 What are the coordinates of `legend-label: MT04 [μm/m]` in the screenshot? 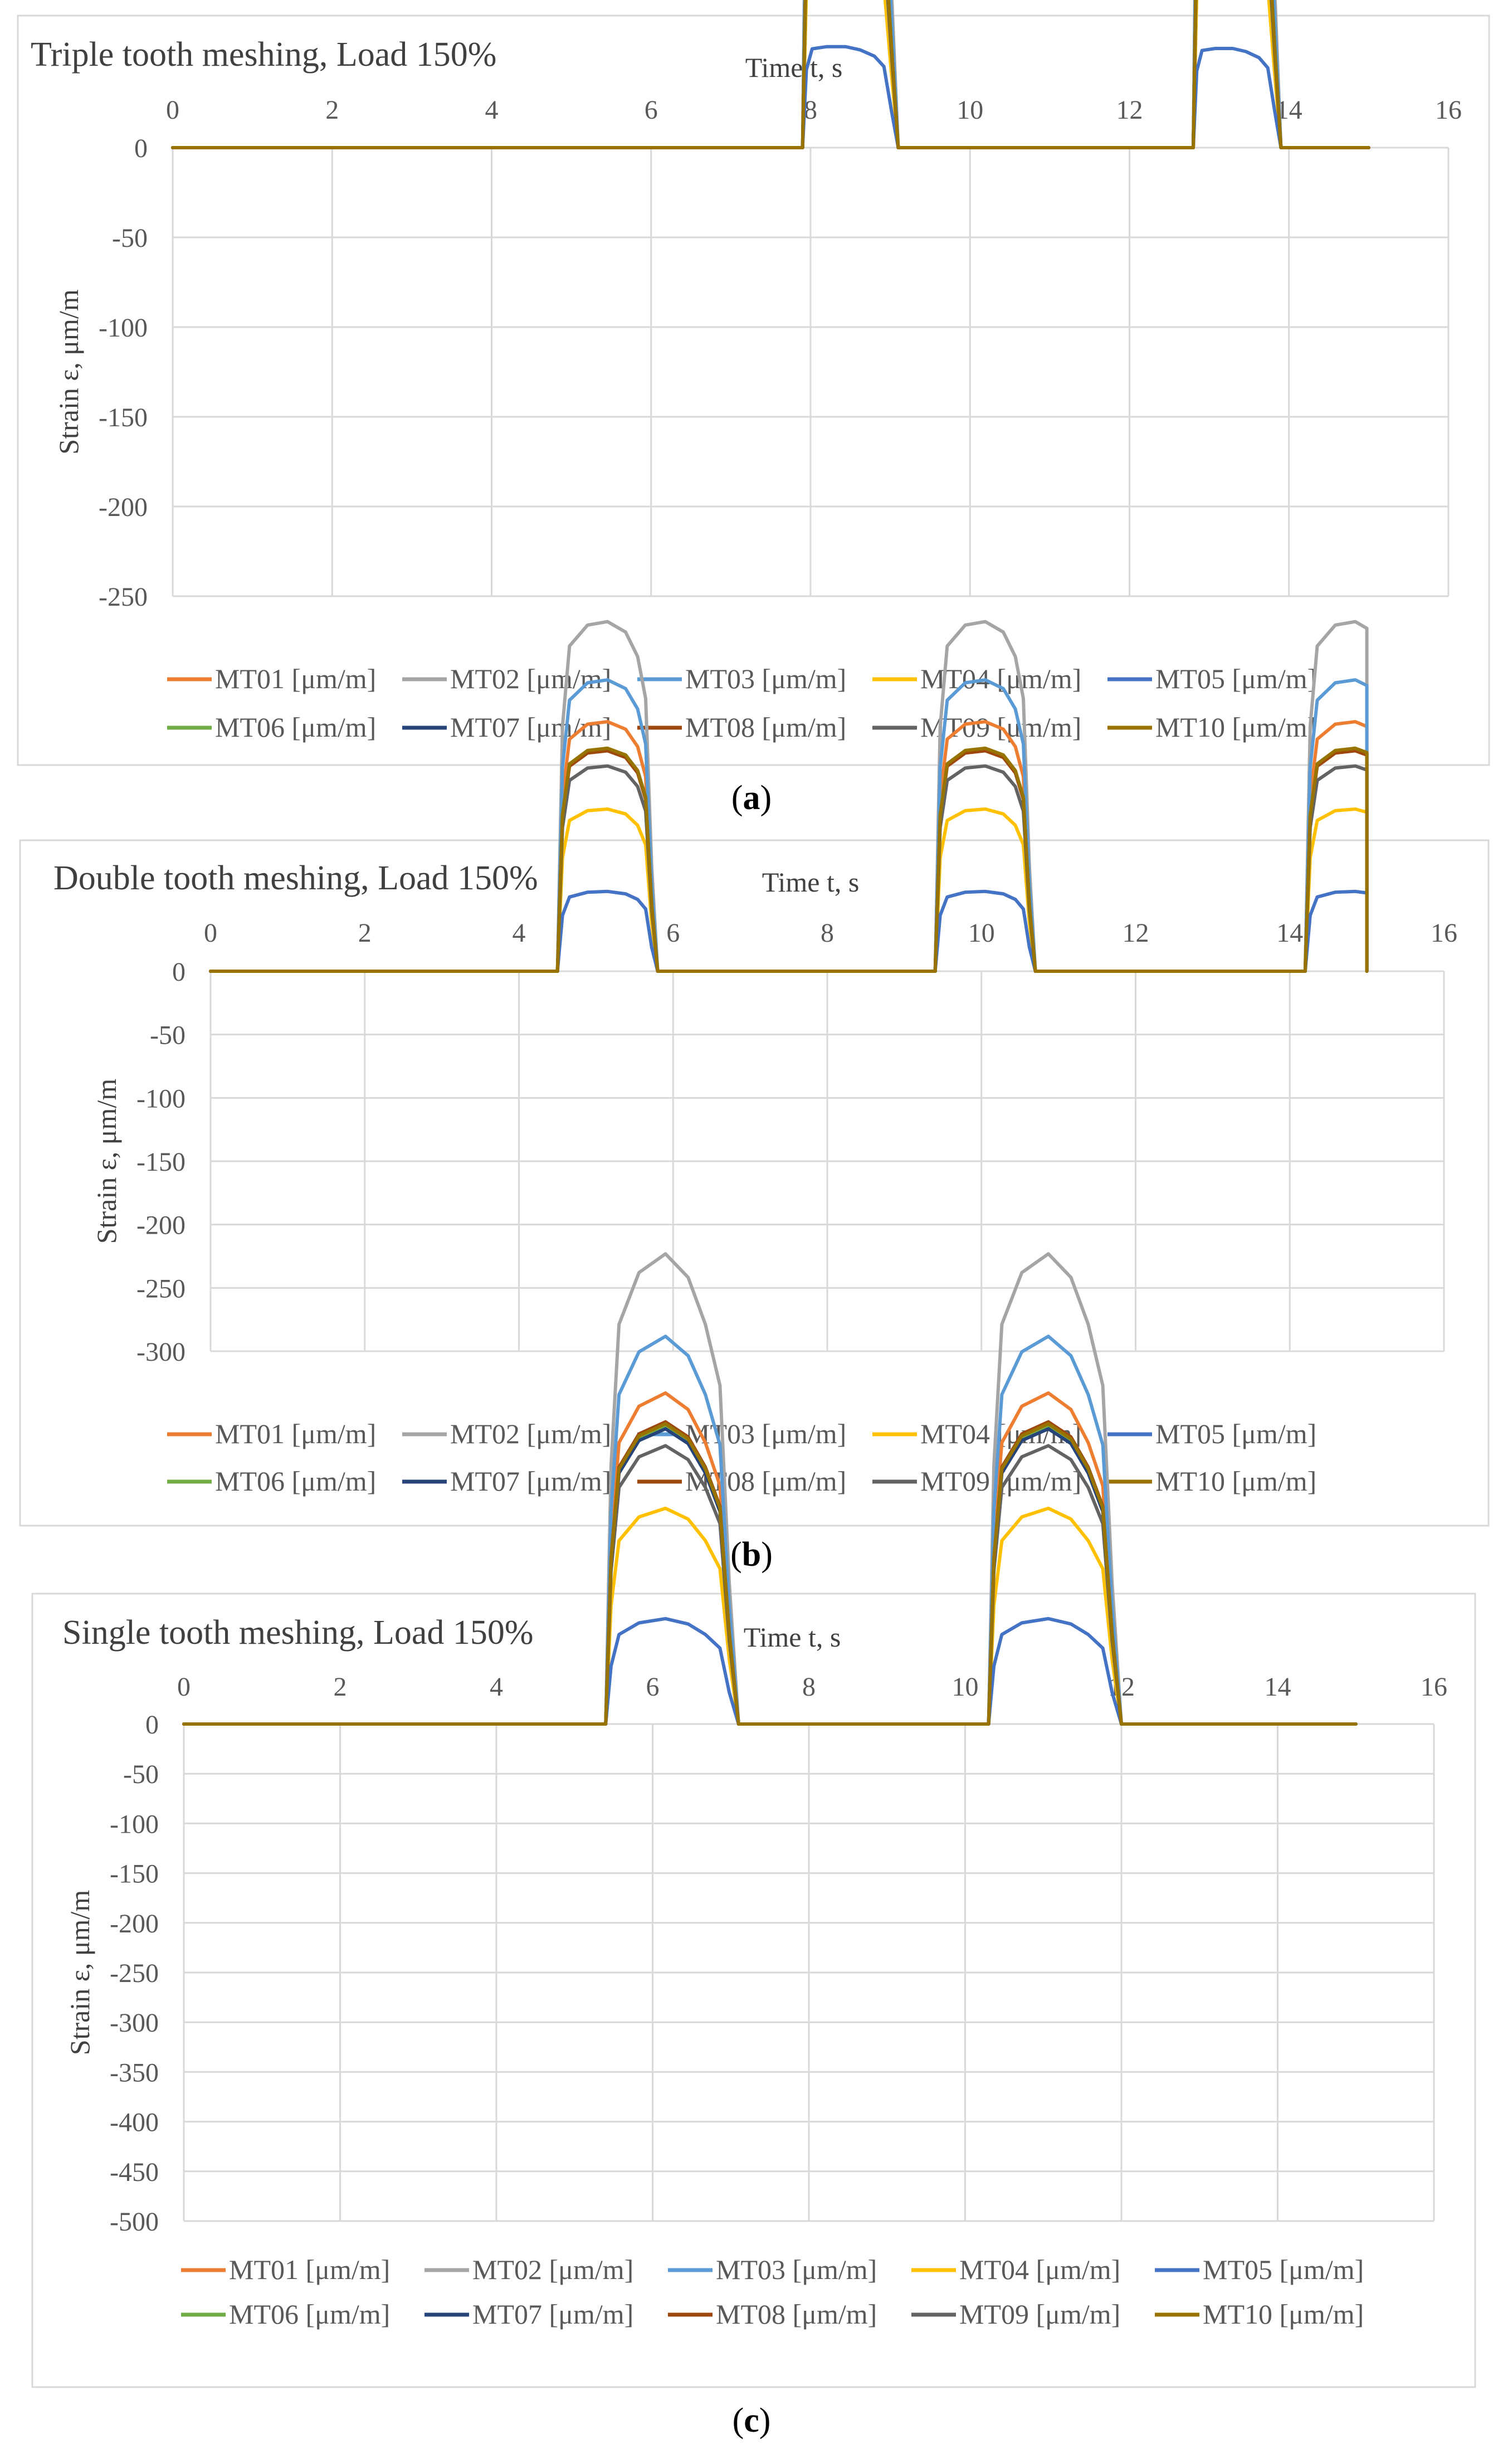 It's located at (1039, 2269).